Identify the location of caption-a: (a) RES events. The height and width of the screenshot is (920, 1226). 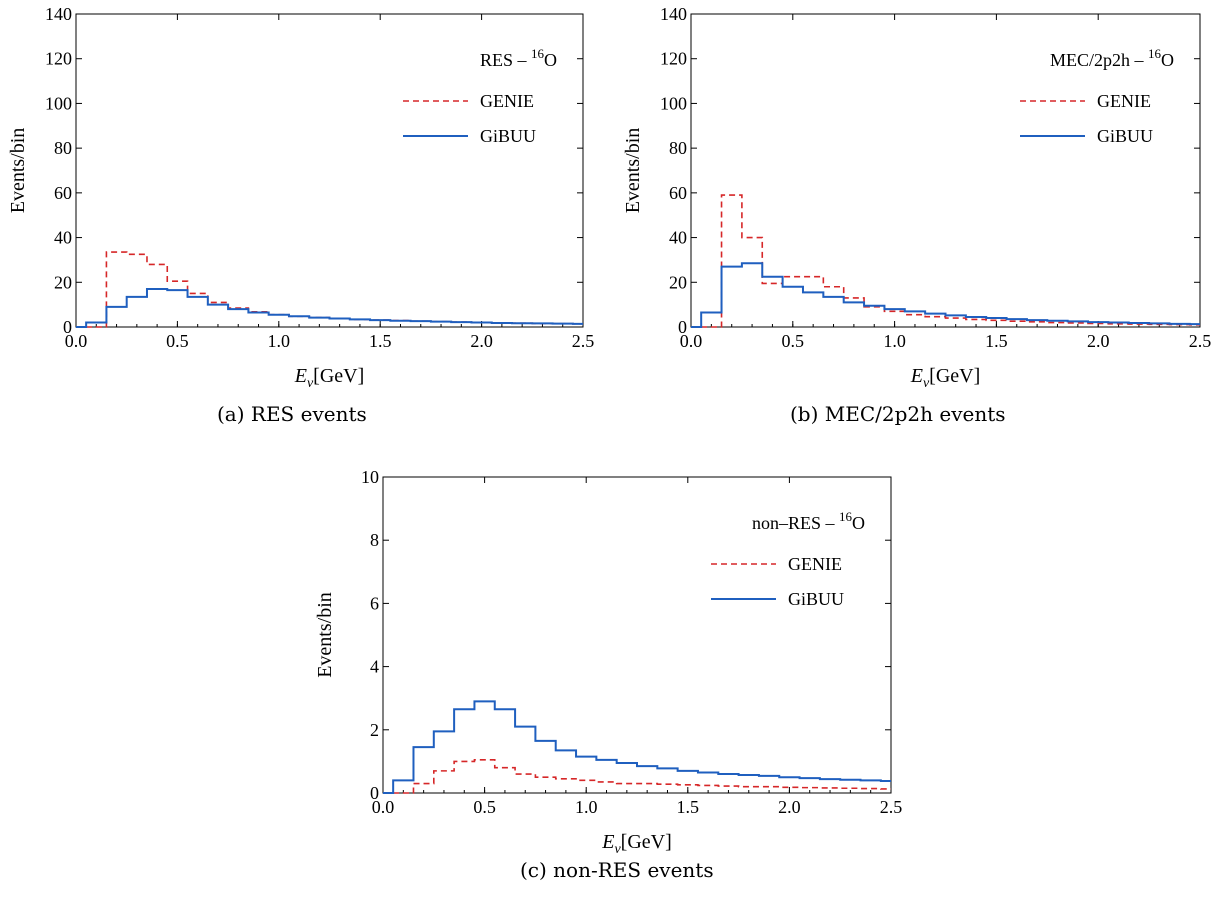
(292, 414).